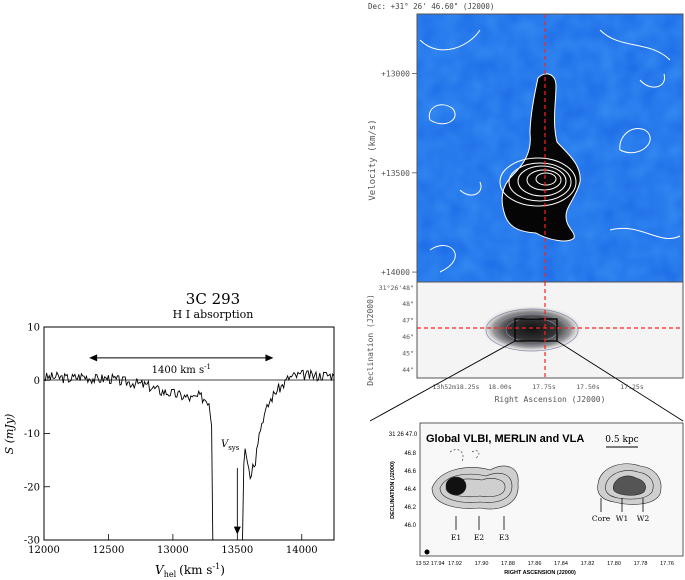  What do you see at coordinates (237, 550) in the screenshot?
I see `spectrum-x-tick-label: 13500` at bounding box center [237, 550].